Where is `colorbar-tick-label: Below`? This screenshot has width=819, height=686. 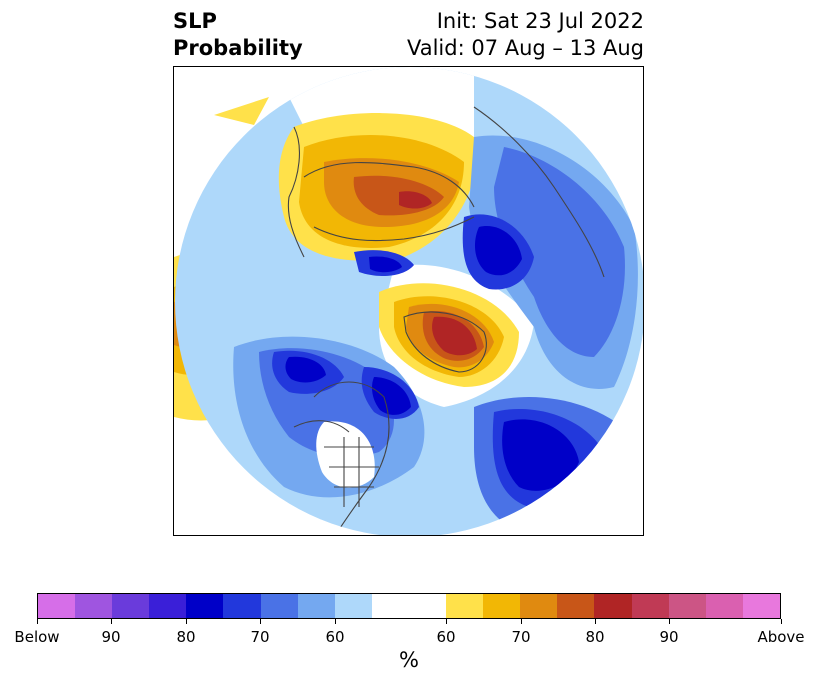
colorbar-tick-label: Below is located at coordinates (37, 637).